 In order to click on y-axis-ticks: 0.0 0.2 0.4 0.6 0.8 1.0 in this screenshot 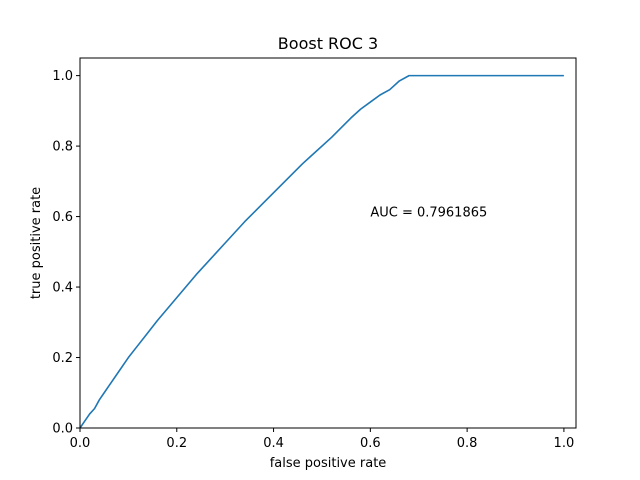, I will do `click(66, 253)`.